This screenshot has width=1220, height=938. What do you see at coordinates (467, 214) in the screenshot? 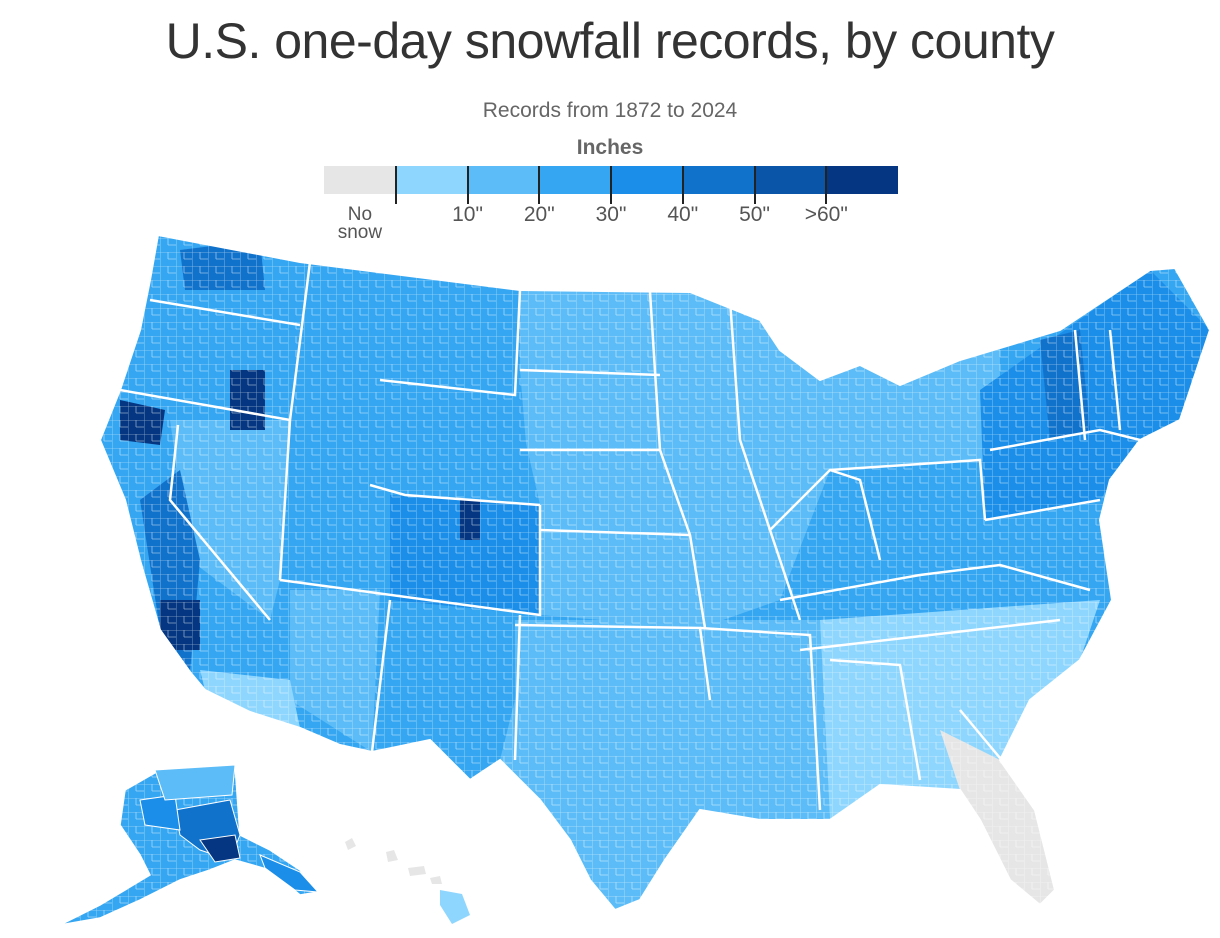
I see `legend-label: 10"` at bounding box center [467, 214].